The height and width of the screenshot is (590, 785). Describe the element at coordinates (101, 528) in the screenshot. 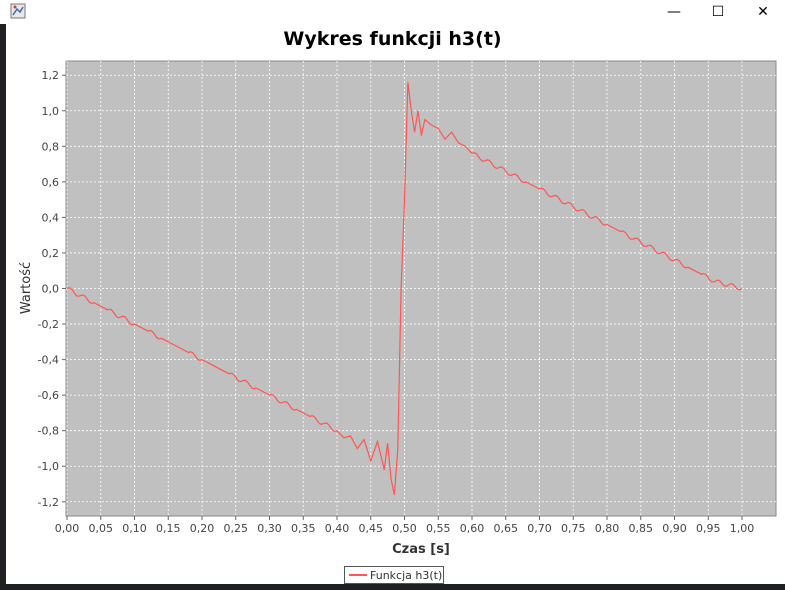

I see `x-tick-label: 0,05` at that location.